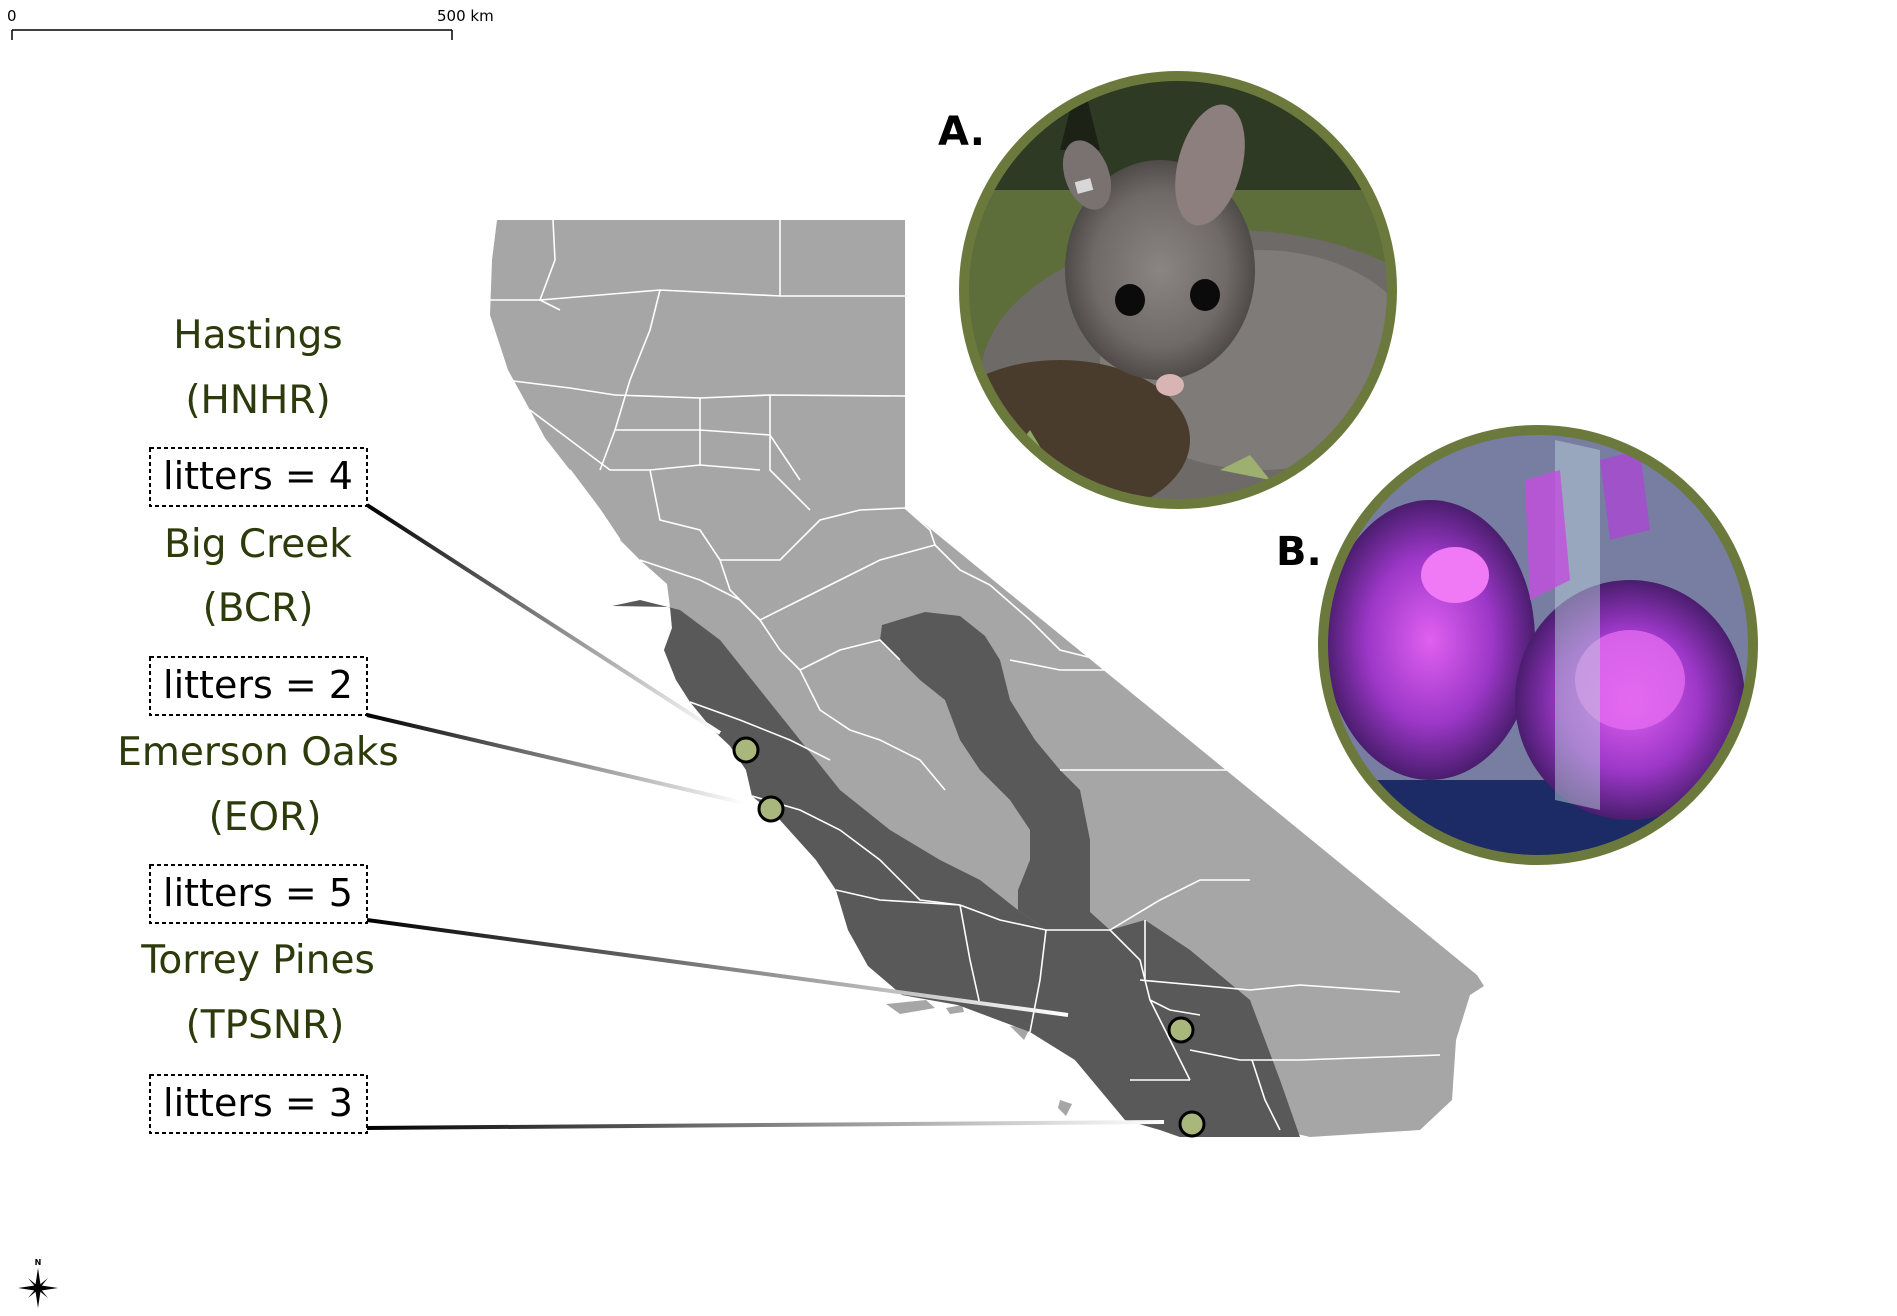  Describe the element at coordinates (1299, 552) in the screenshot. I see `panel-b-label: B.` at that location.